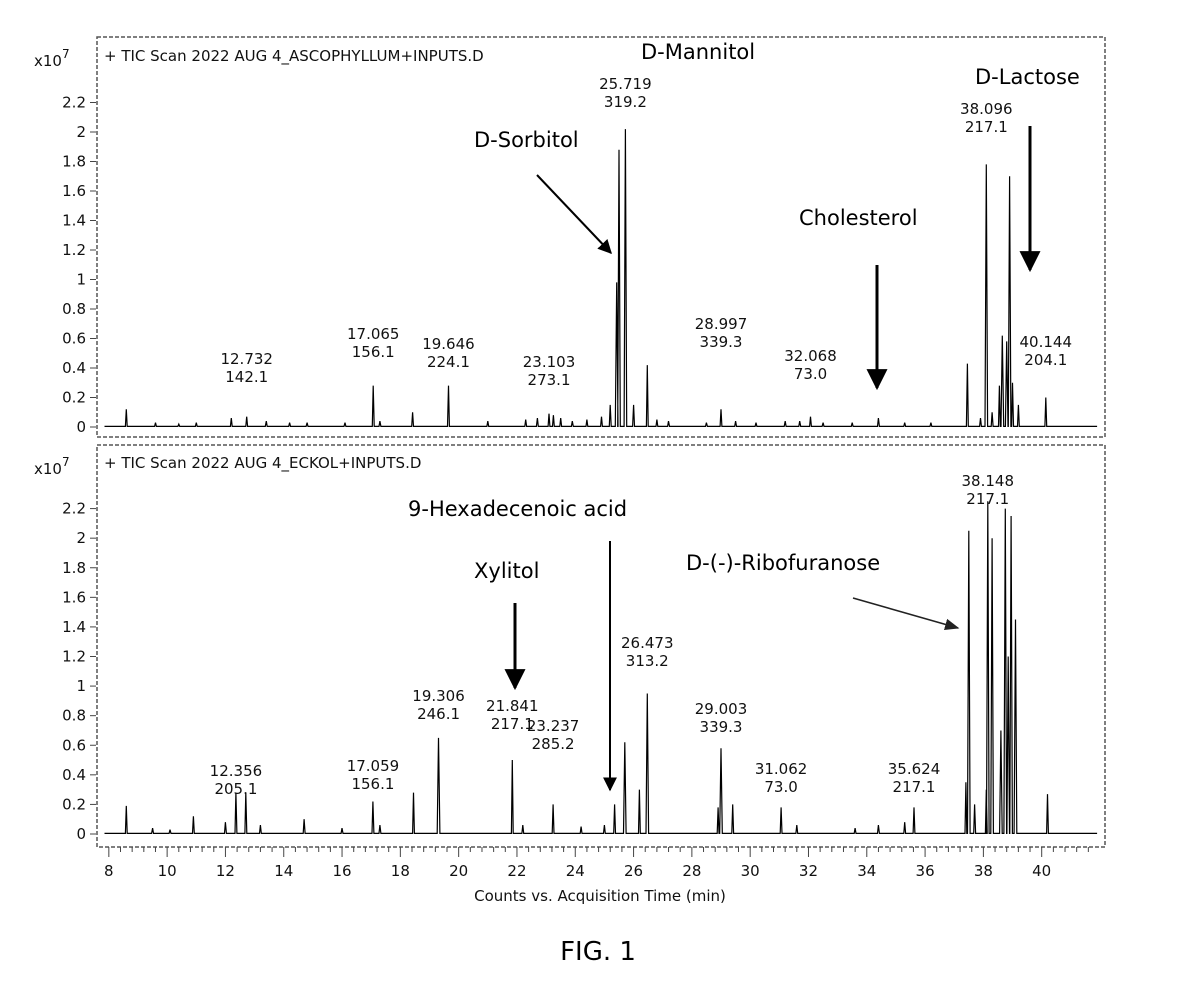  Describe the element at coordinates (647, 643) in the screenshot. I see `peak-label-rt: 26.473` at that location.